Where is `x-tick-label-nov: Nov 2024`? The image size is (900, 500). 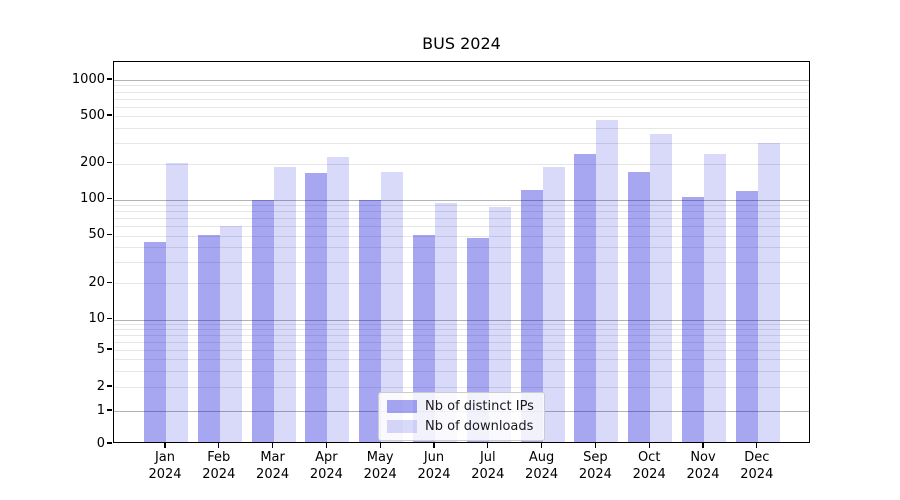 x-tick-label-nov: Nov 2024 is located at coordinates (703, 466).